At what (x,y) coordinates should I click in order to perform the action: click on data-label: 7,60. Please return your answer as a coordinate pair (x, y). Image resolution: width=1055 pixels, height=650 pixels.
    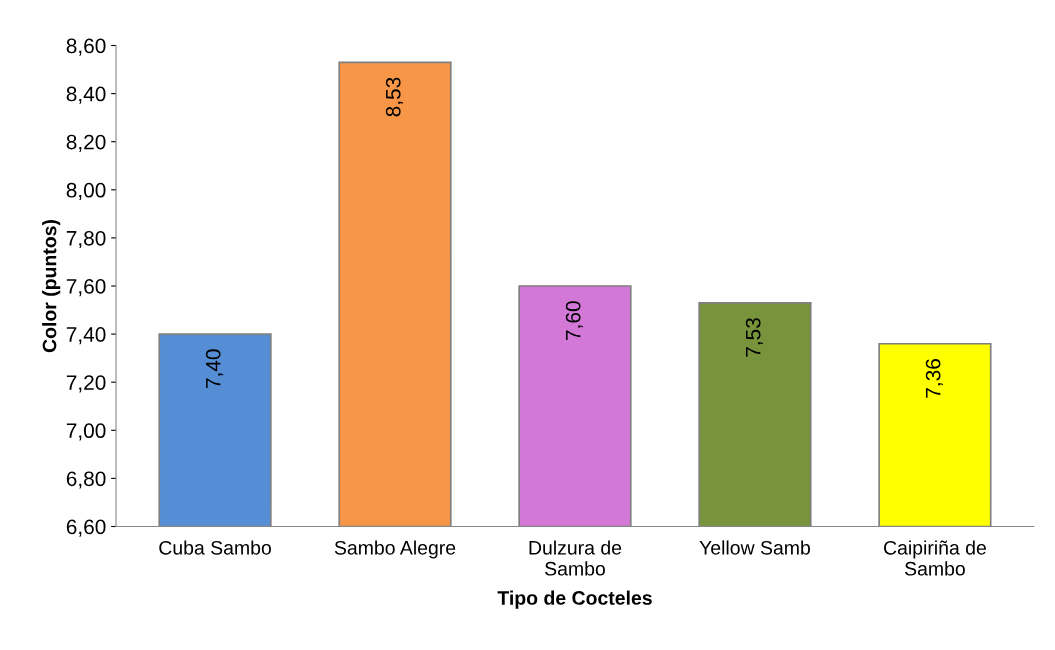
    Looking at the image, I should click on (574, 320).